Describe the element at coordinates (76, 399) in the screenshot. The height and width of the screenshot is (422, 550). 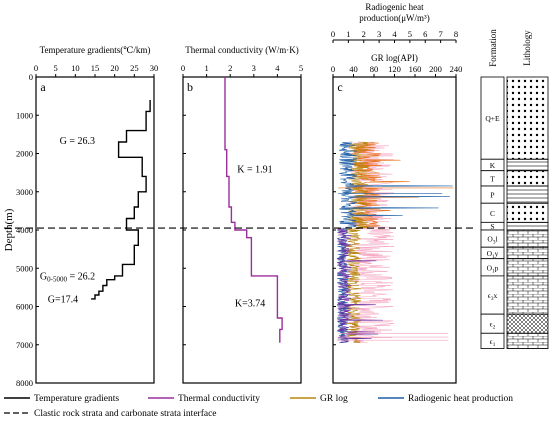
I see `legend-label: Temperature gradients` at that location.